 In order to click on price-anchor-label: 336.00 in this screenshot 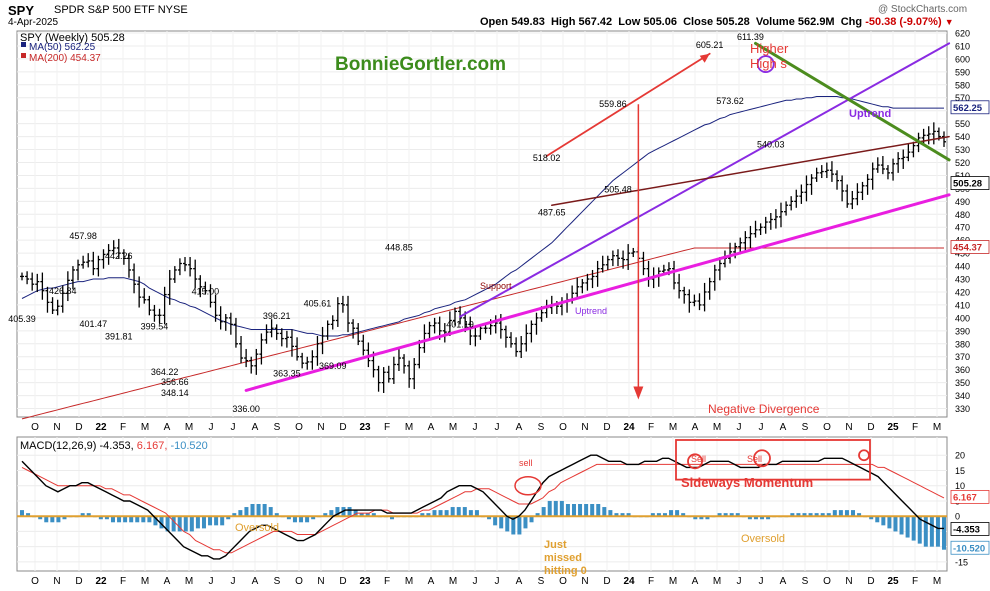, I will do `click(246, 409)`.